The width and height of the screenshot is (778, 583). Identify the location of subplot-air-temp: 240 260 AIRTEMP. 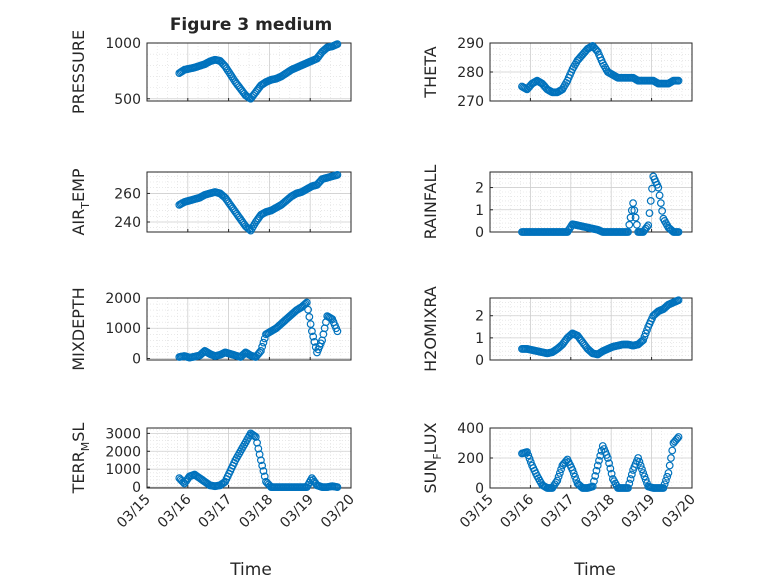
(210, 202).